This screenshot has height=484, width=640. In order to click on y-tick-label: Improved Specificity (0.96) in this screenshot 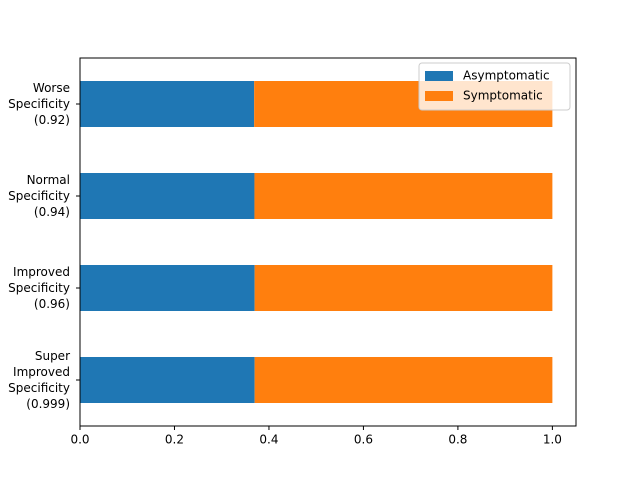, I will do `click(39, 288)`.